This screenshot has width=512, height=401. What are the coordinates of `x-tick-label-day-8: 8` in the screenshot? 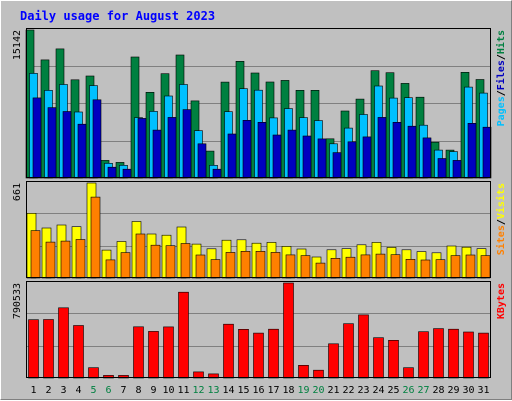 It's located at (138, 390).